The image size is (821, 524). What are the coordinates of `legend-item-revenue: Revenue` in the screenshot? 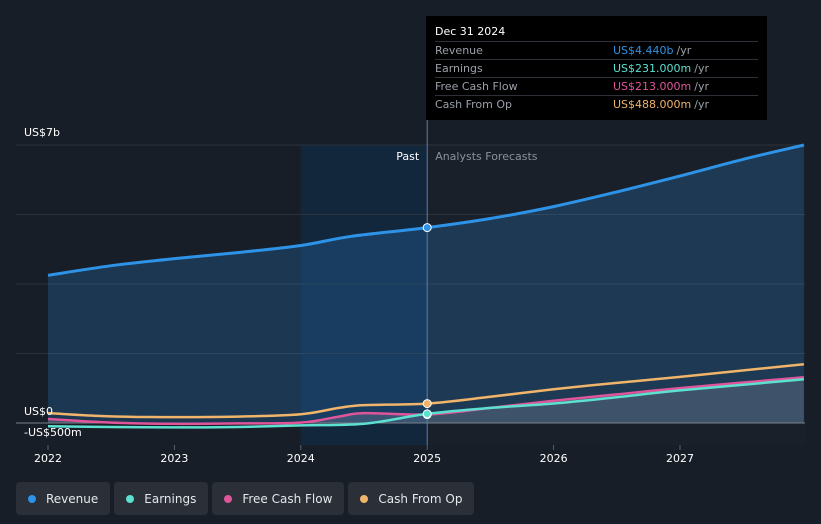 It's located at (63, 498).